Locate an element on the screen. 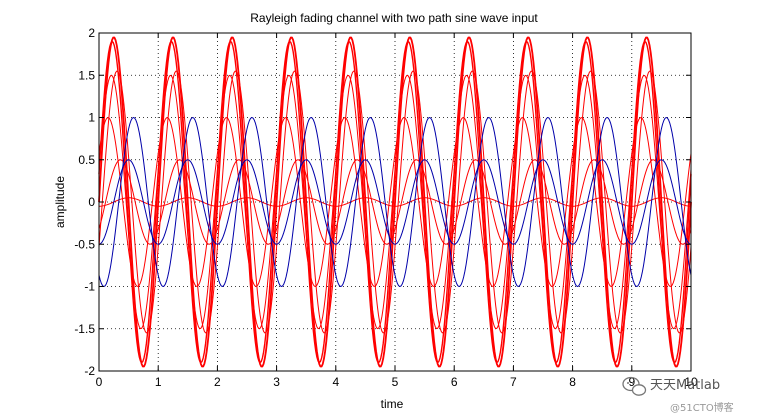 The height and width of the screenshot is (420, 762). x-tick-label: 5 is located at coordinates (395, 382).